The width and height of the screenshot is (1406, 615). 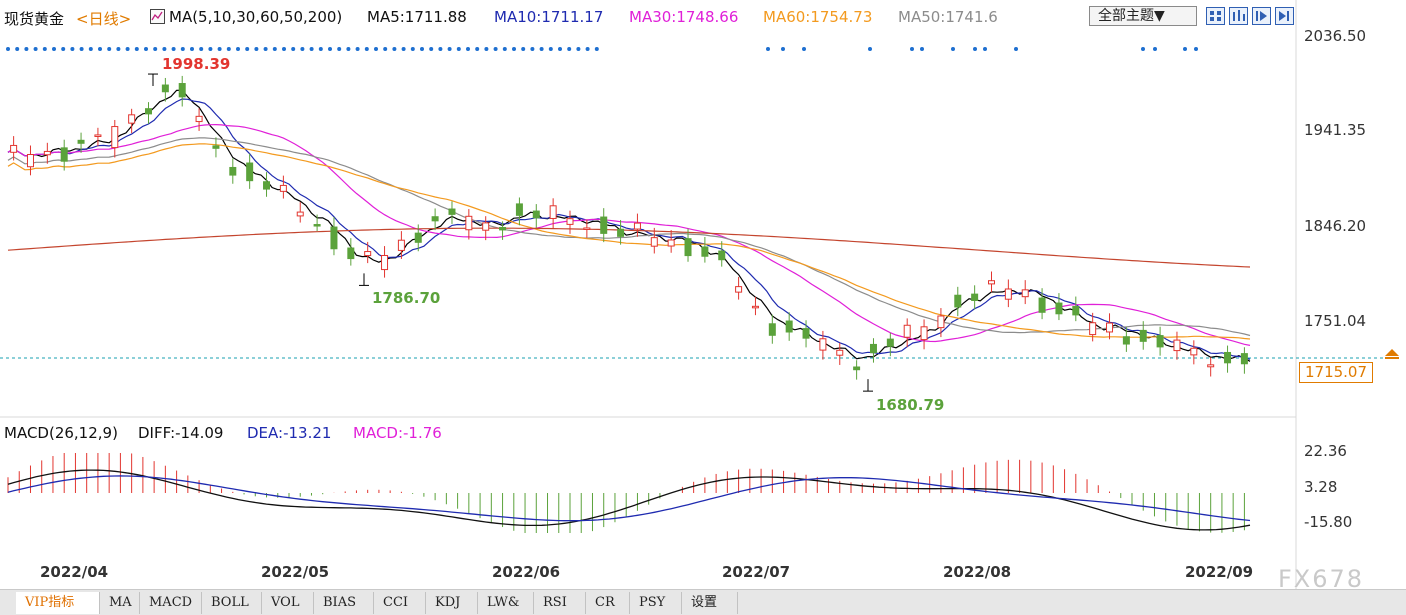 What do you see at coordinates (196, 64) in the screenshot?
I see `high-annotation: 1998.39` at bounding box center [196, 64].